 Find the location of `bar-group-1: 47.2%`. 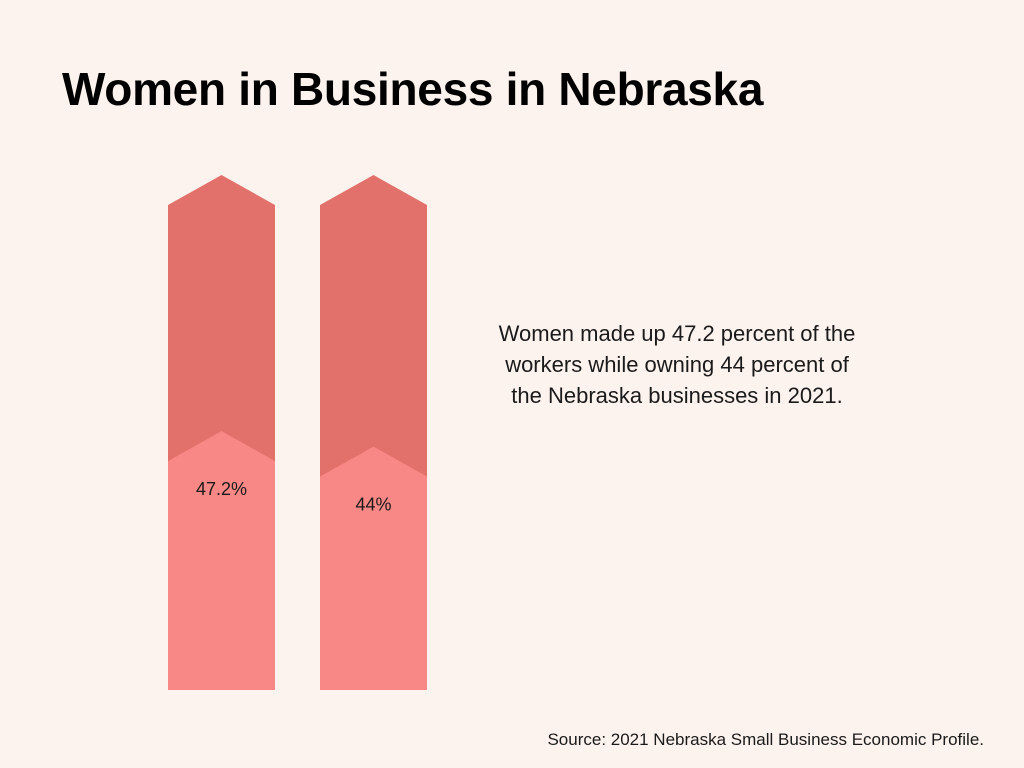

bar-group-1: 47.2% is located at coordinates (221, 432).